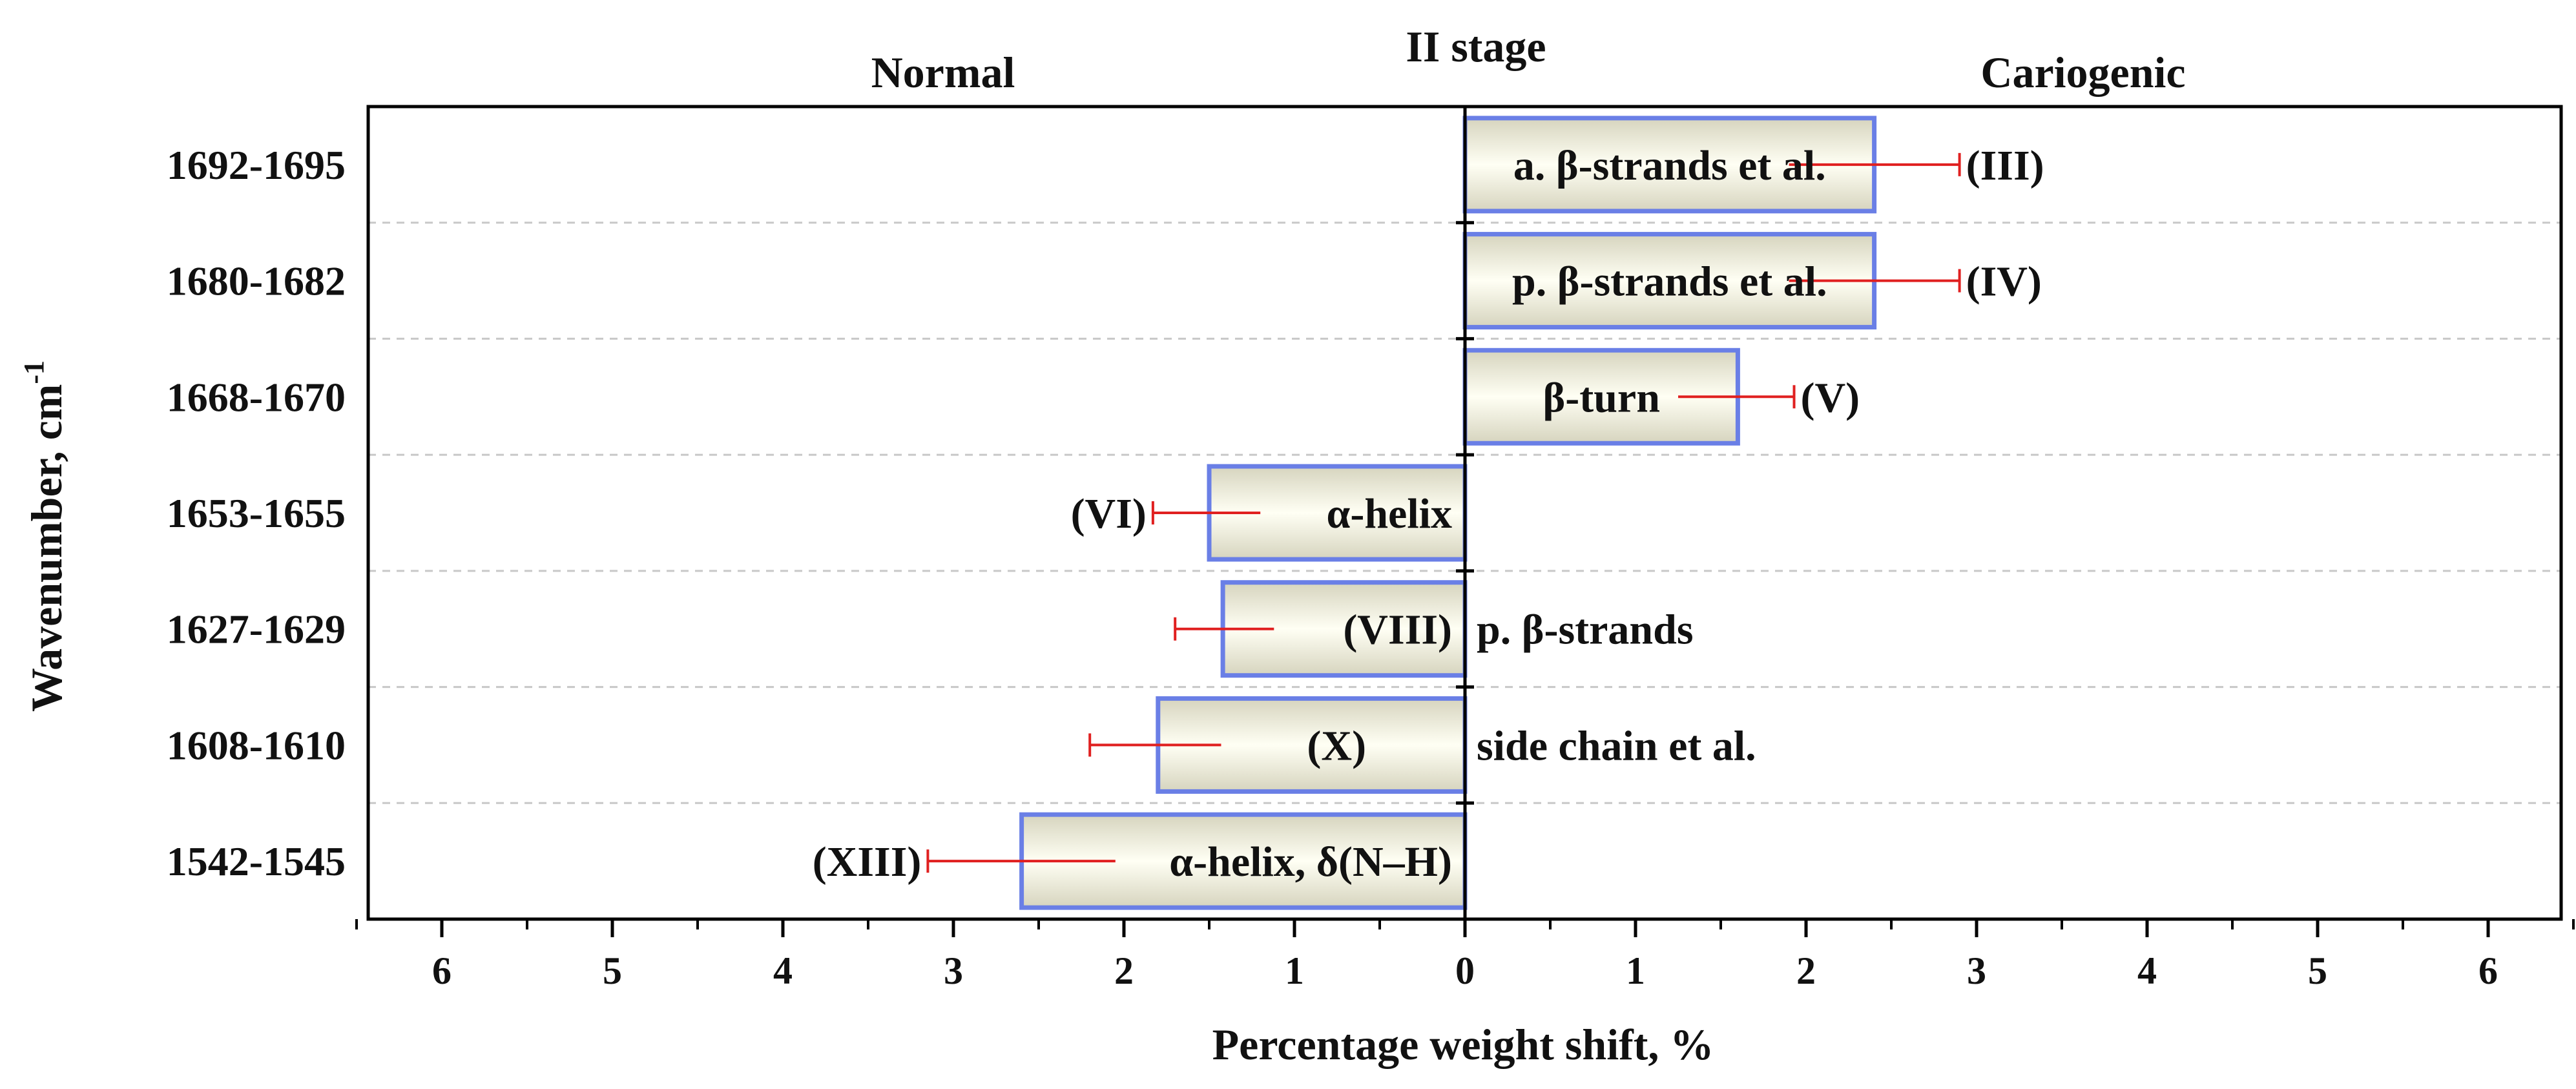  Describe the element at coordinates (2004, 282) in the screenshot. I see `band-label: (IV)` at that location.